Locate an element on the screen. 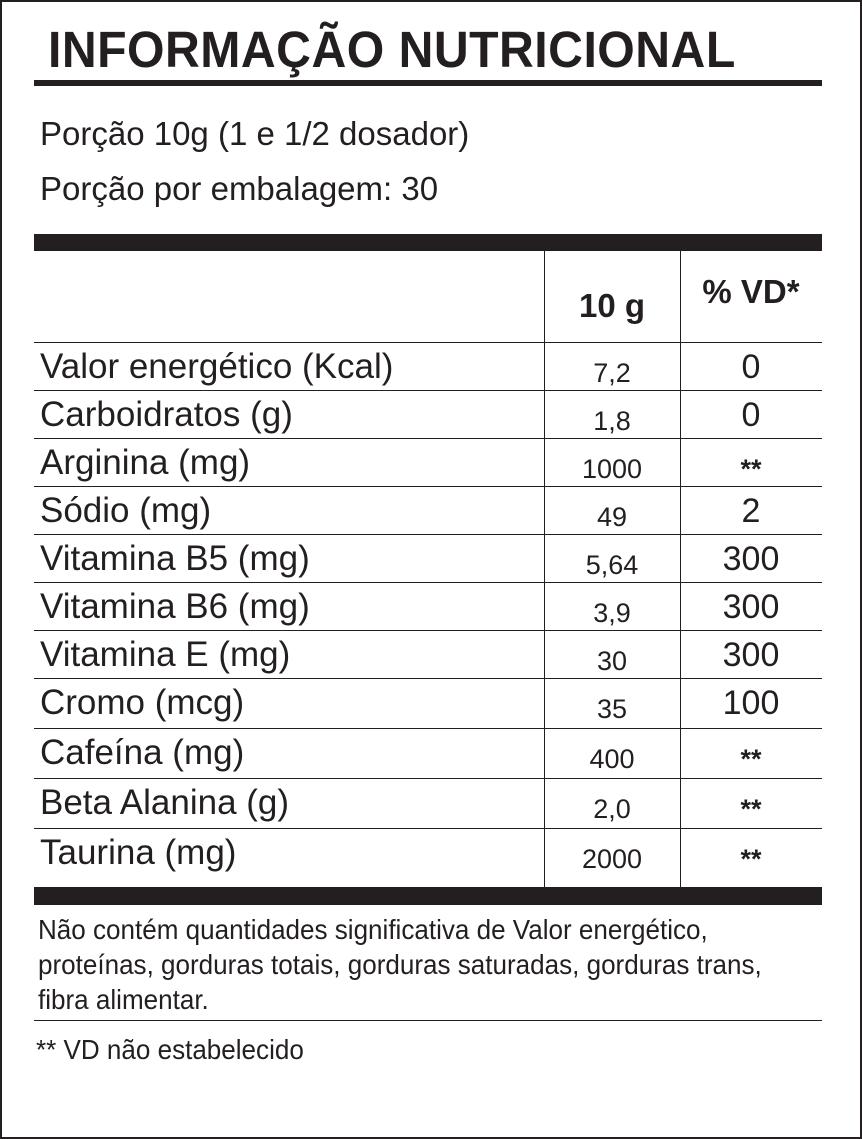  column-divider-daily-value is located at coordinates (680, 569).